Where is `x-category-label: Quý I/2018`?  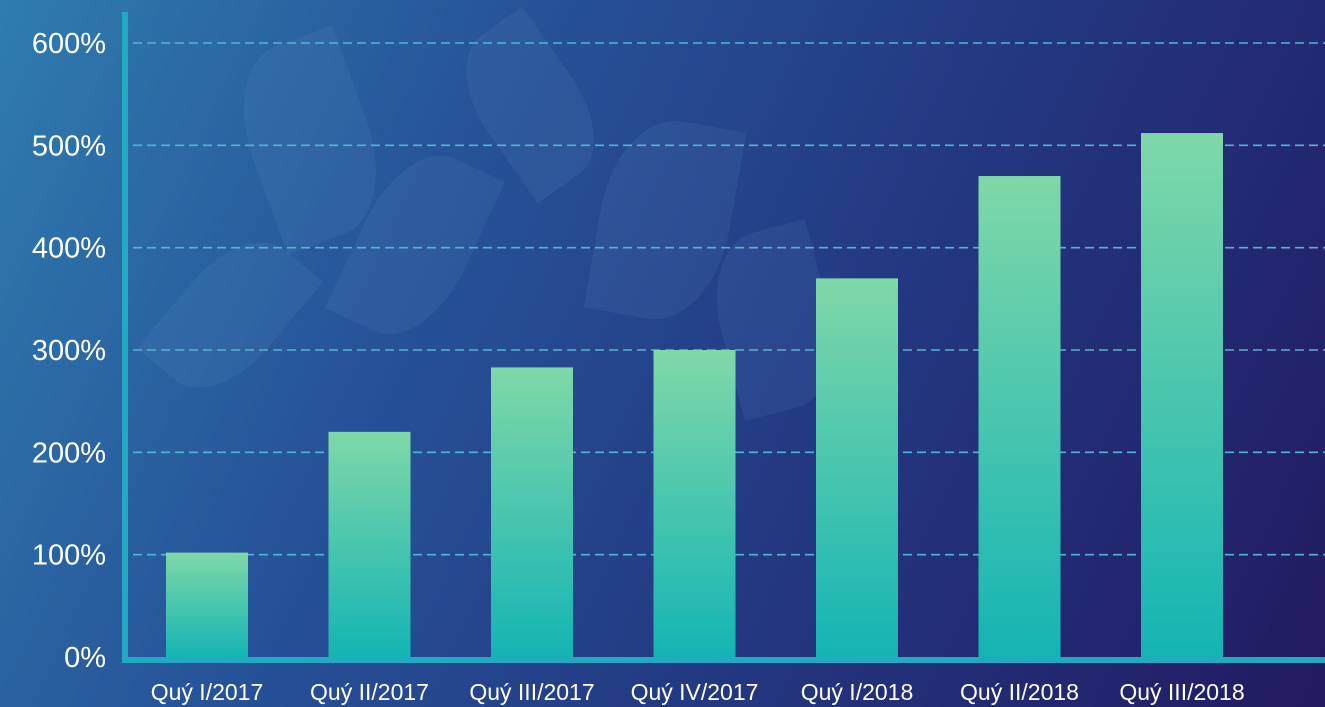
x-category-label: Quý I/2018 is located at coordinates (857, 692).